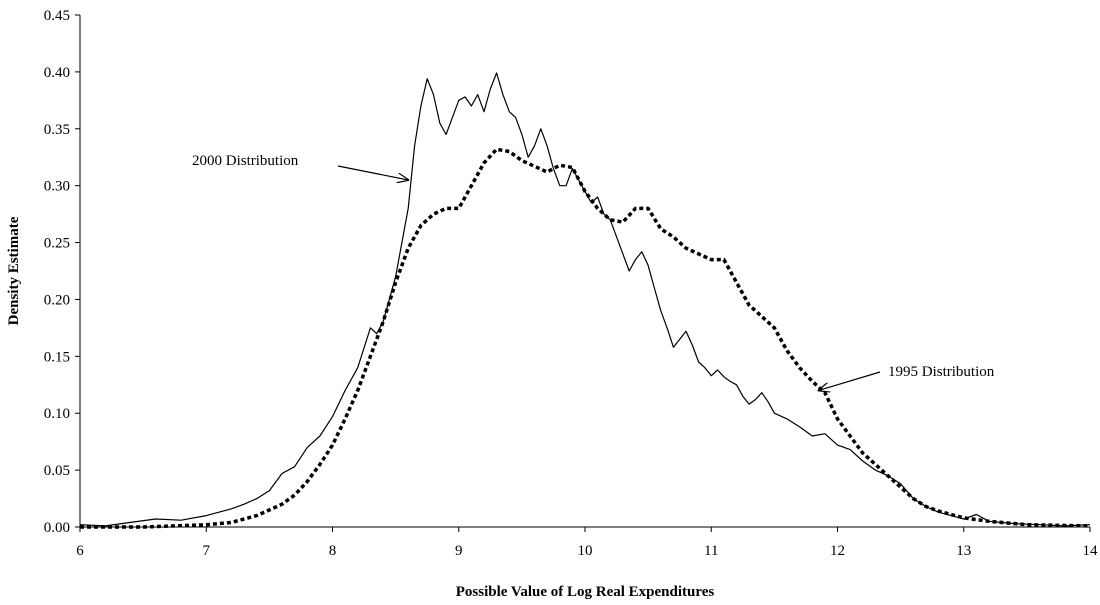  I want to click on x-tick-label: 12, so click(837, 551).